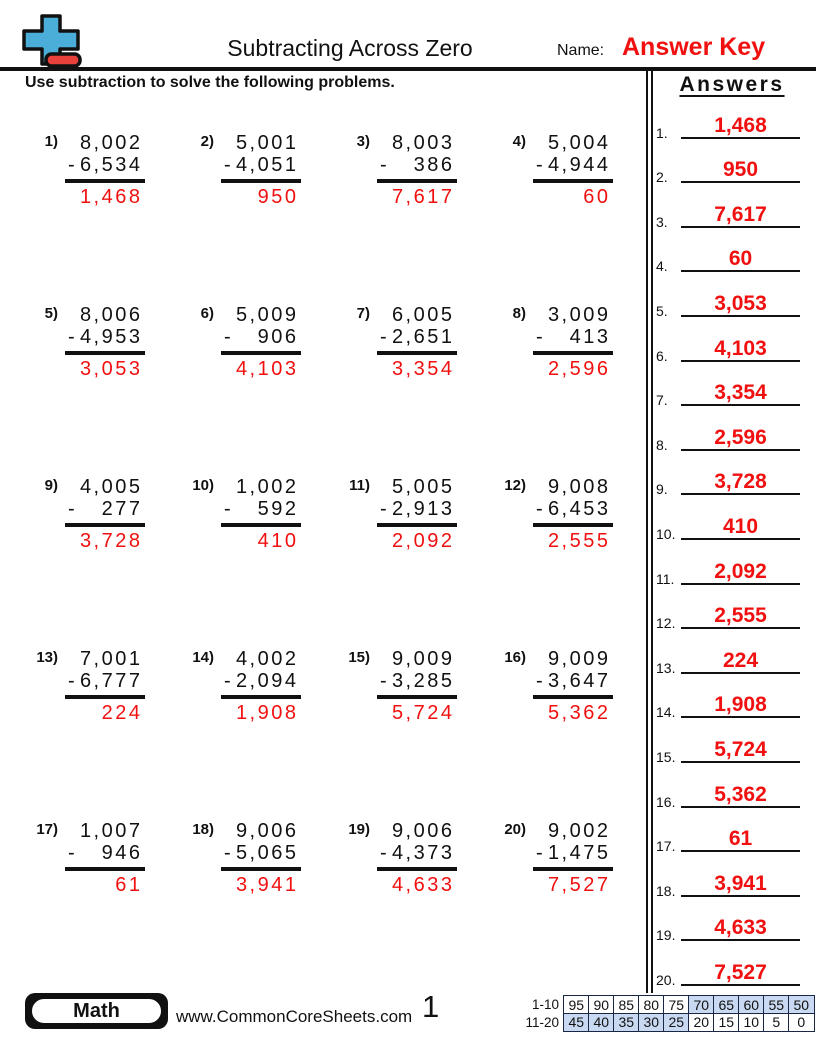  I want to click on subtrahend: 592, so click(278, 509).